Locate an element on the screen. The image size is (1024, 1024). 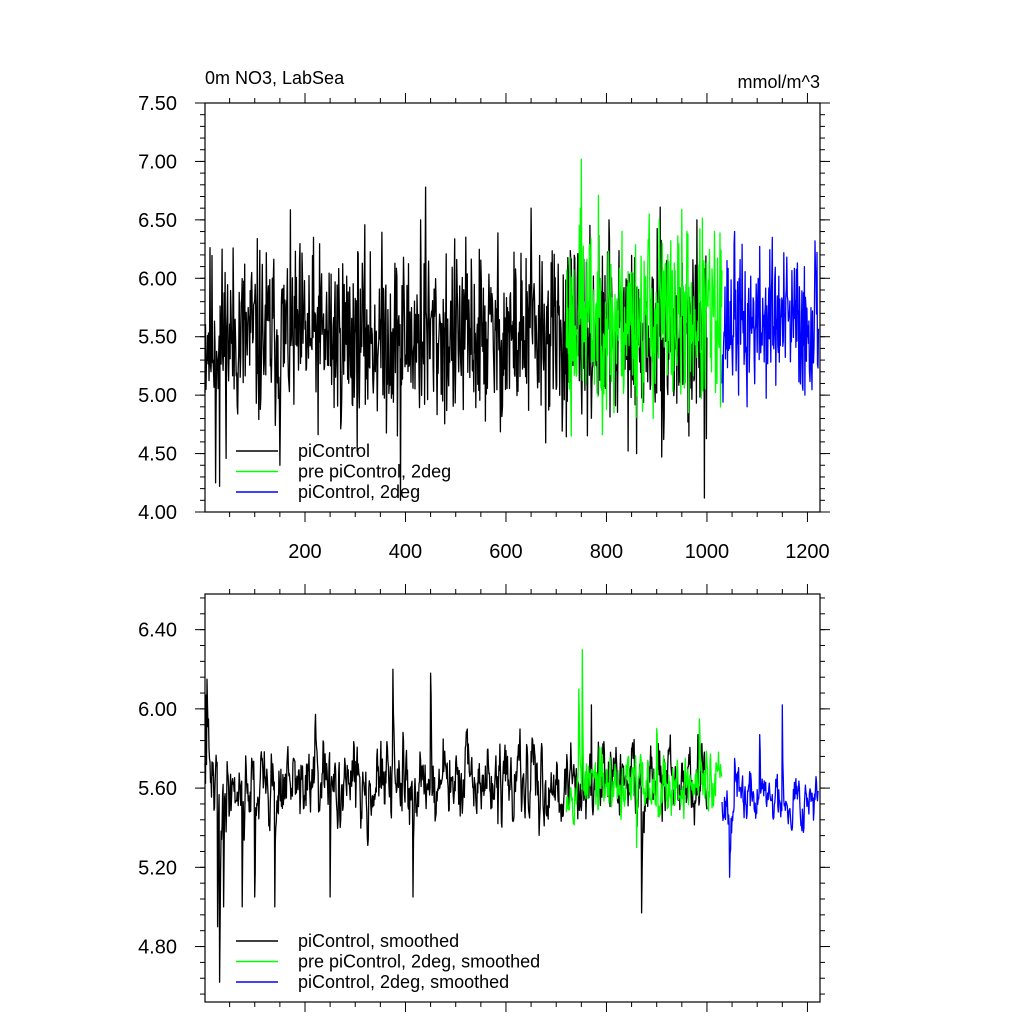
x-tick-label: 600 is located at coordinates (505, 552).